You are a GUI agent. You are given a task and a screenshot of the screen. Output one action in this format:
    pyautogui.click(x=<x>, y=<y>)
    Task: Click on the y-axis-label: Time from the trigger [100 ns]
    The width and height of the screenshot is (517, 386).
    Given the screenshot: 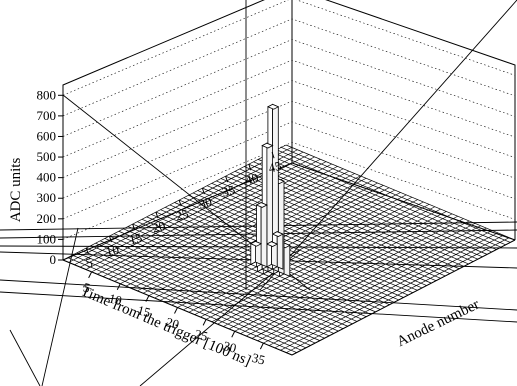 What is the action you would take?
    pyautogui.click(x=165, y=326)
    